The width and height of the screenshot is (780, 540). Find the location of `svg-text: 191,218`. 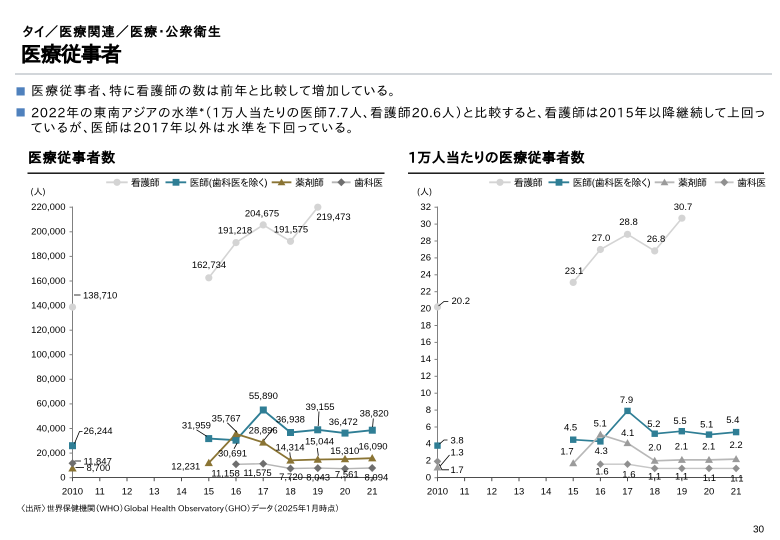

svg-text: 191,218 is located at coordinates (235, 231).